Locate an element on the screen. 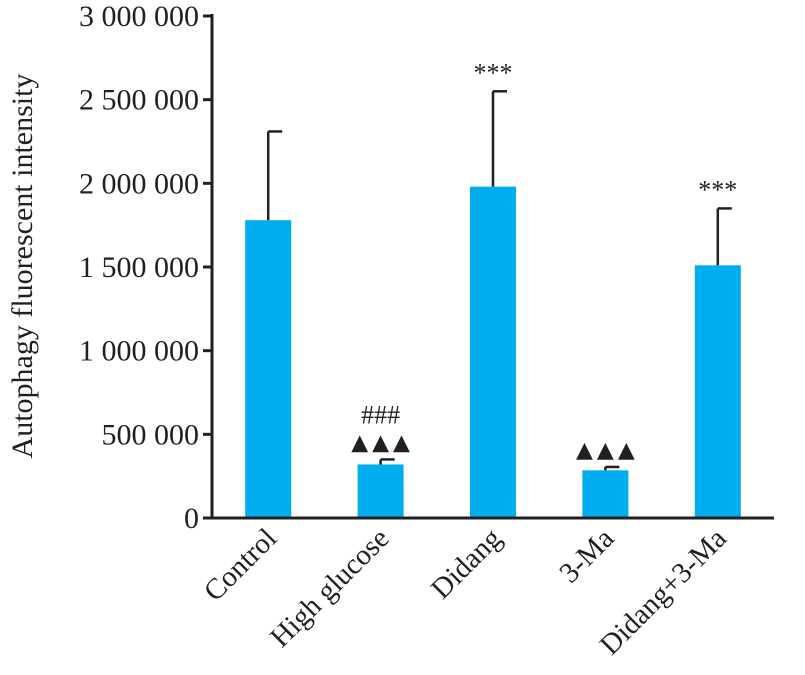  y-tick-label: 3 000 000 is located at coordinates (139, 16).